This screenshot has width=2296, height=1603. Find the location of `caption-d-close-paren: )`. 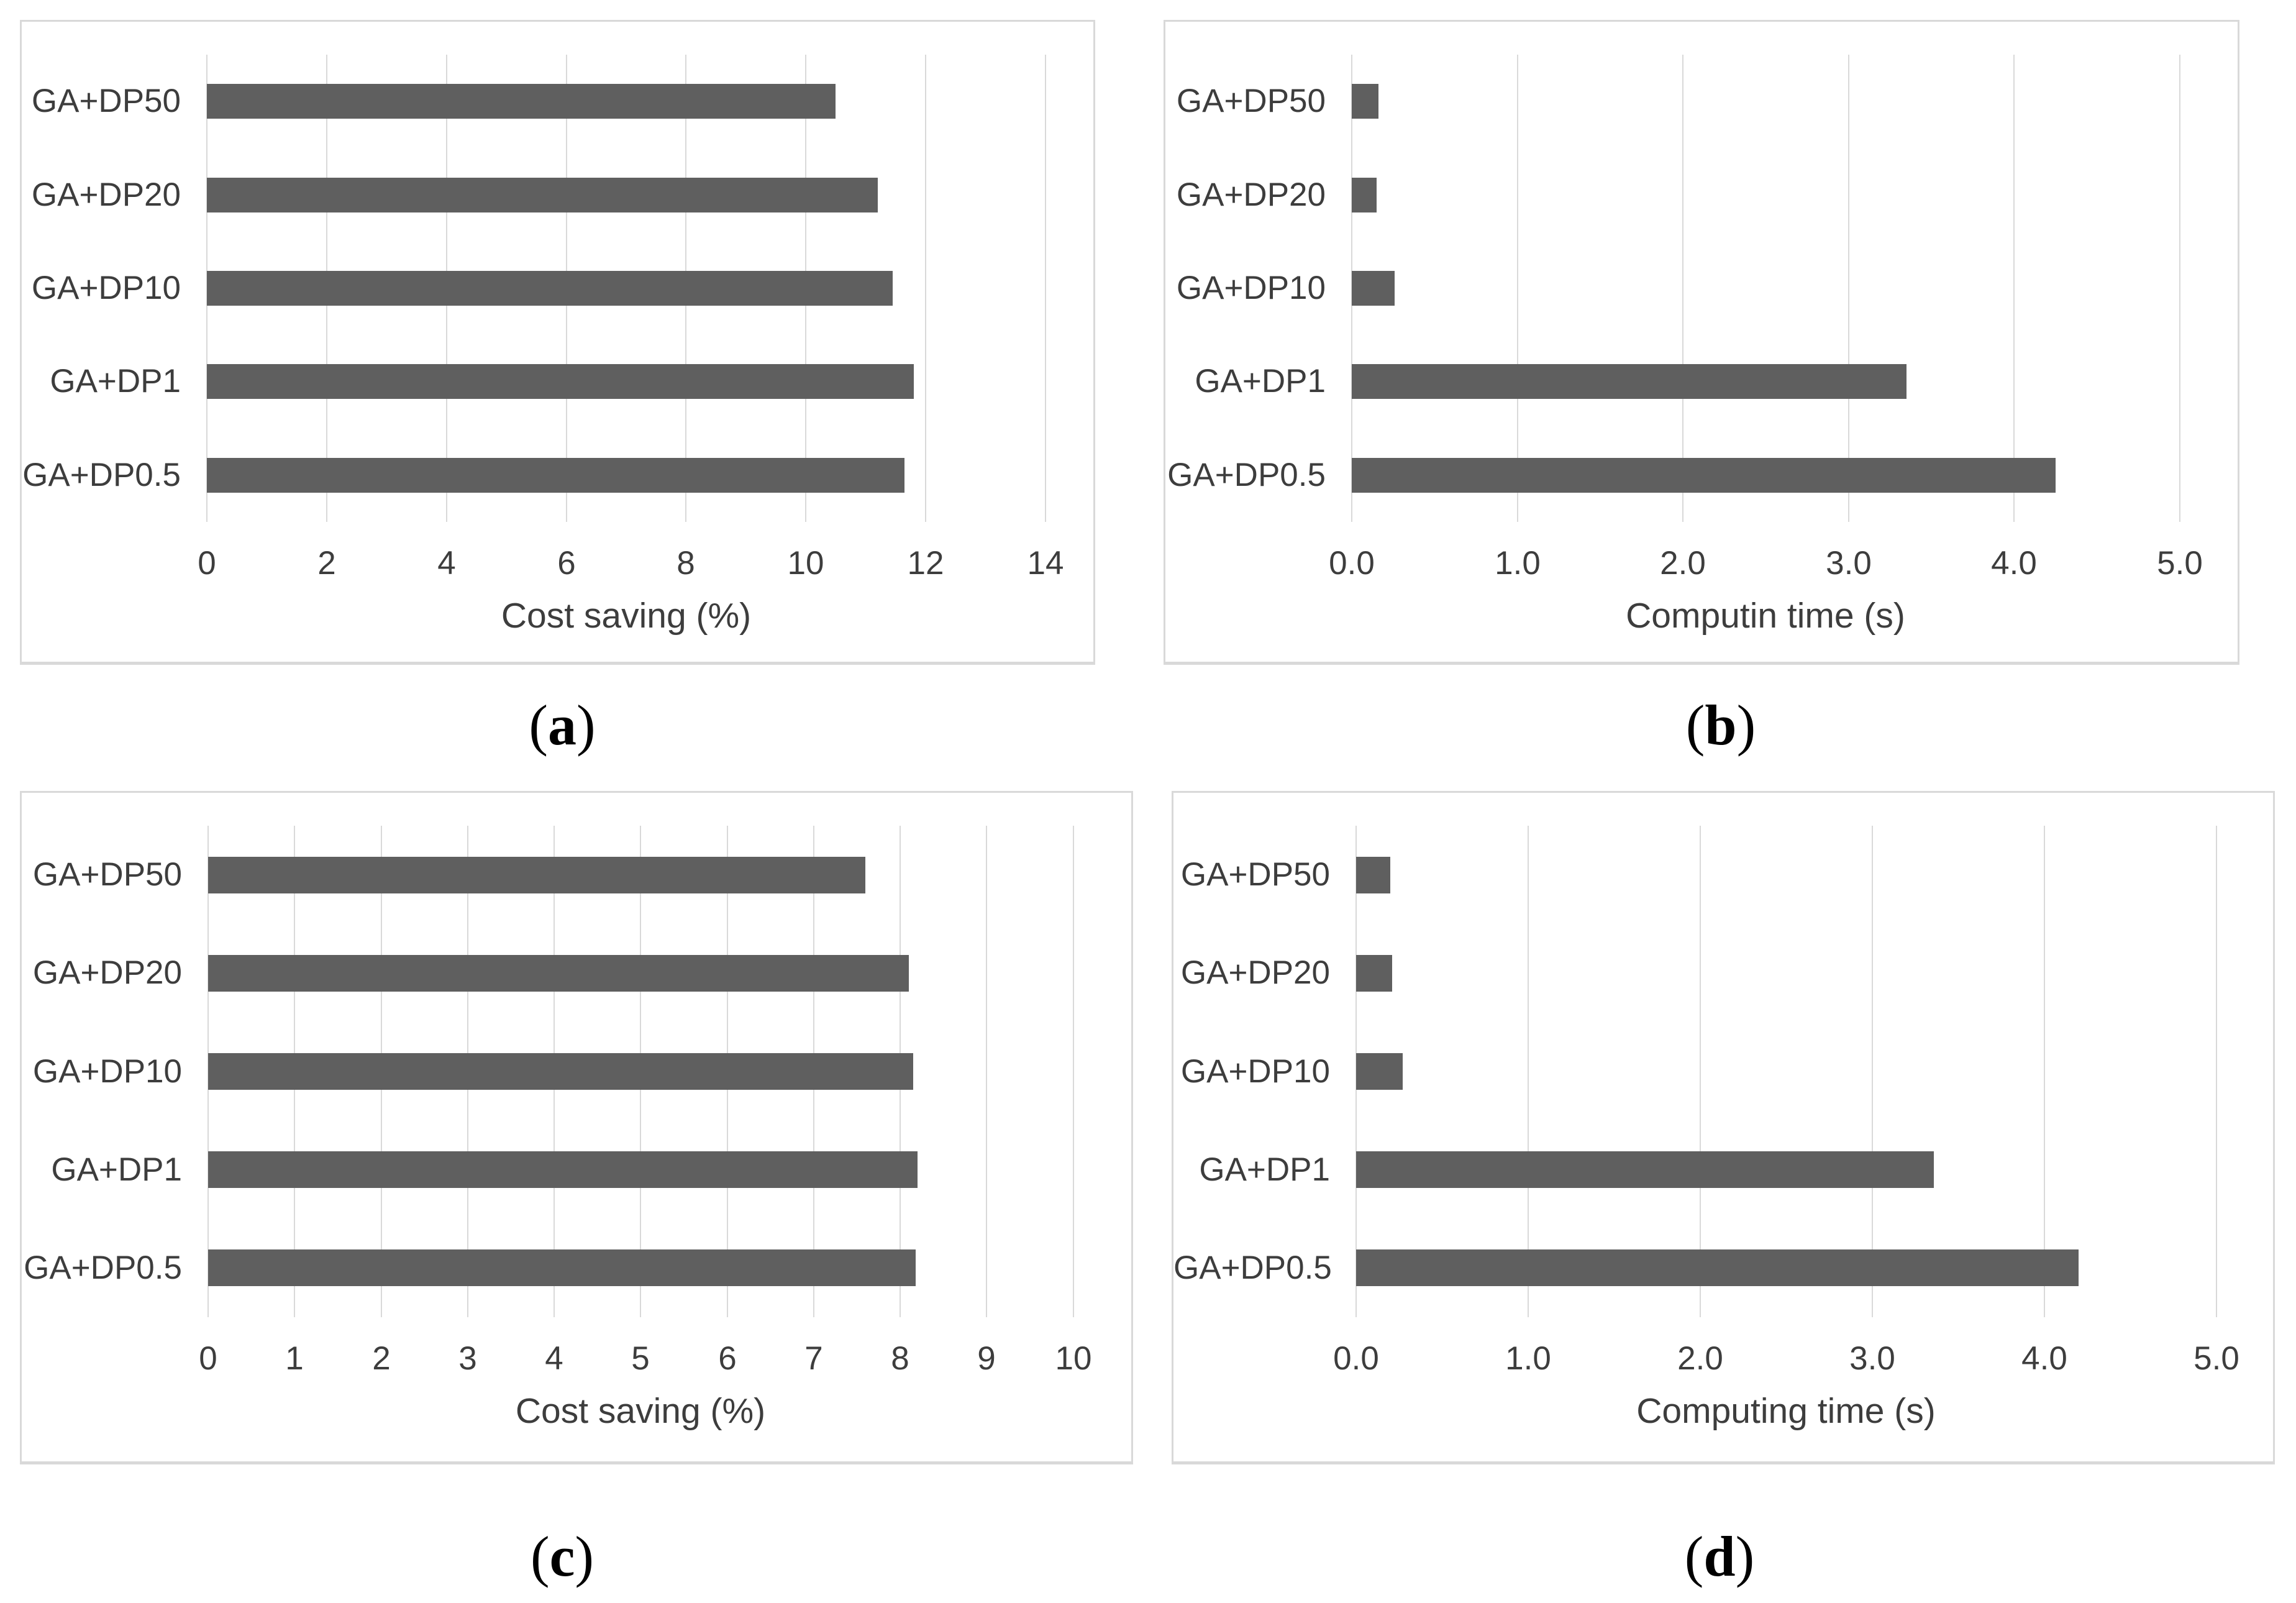

caption-d-close-paren: ) is located at coordinates (1745, 1557).